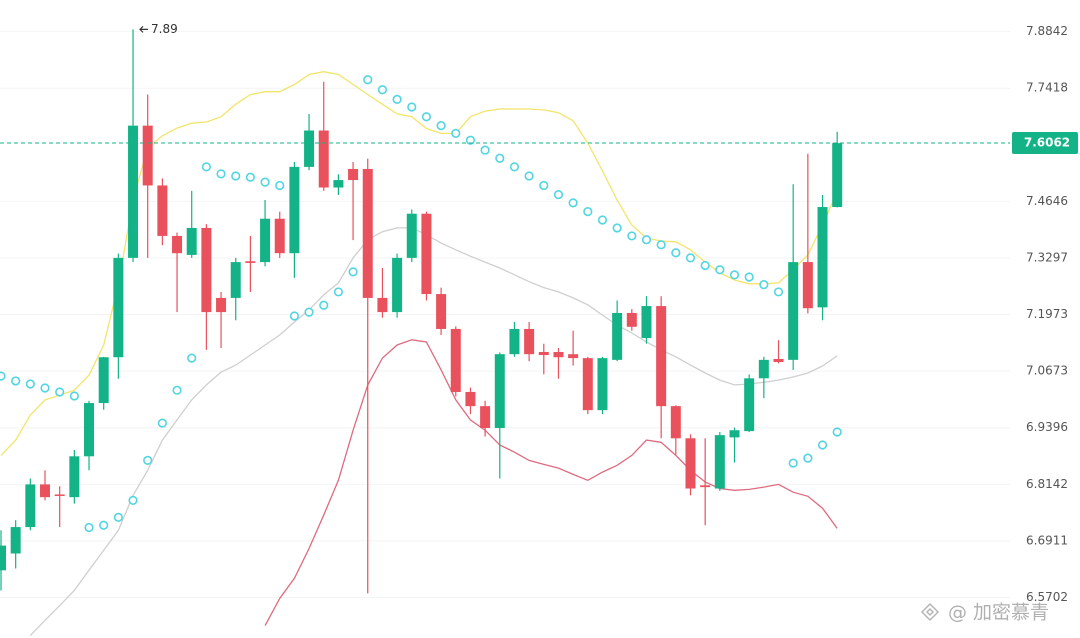  I want to click on watermark-logo, so click(930, 612).